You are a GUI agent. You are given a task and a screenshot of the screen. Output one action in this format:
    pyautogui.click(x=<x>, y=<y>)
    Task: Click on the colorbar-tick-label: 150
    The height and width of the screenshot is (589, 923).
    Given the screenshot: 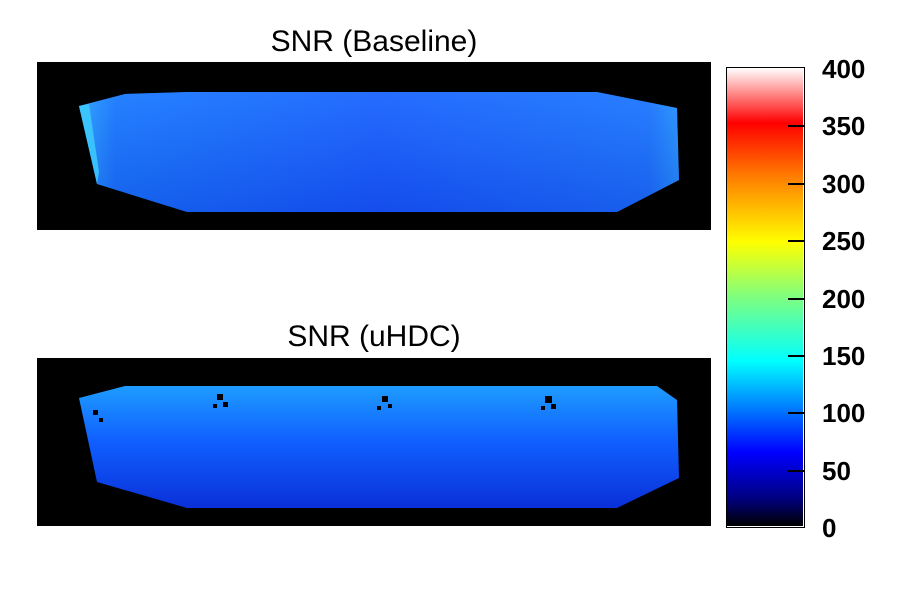 What is the action you would take?
    pyautogui.click(x=844, y=355)
    